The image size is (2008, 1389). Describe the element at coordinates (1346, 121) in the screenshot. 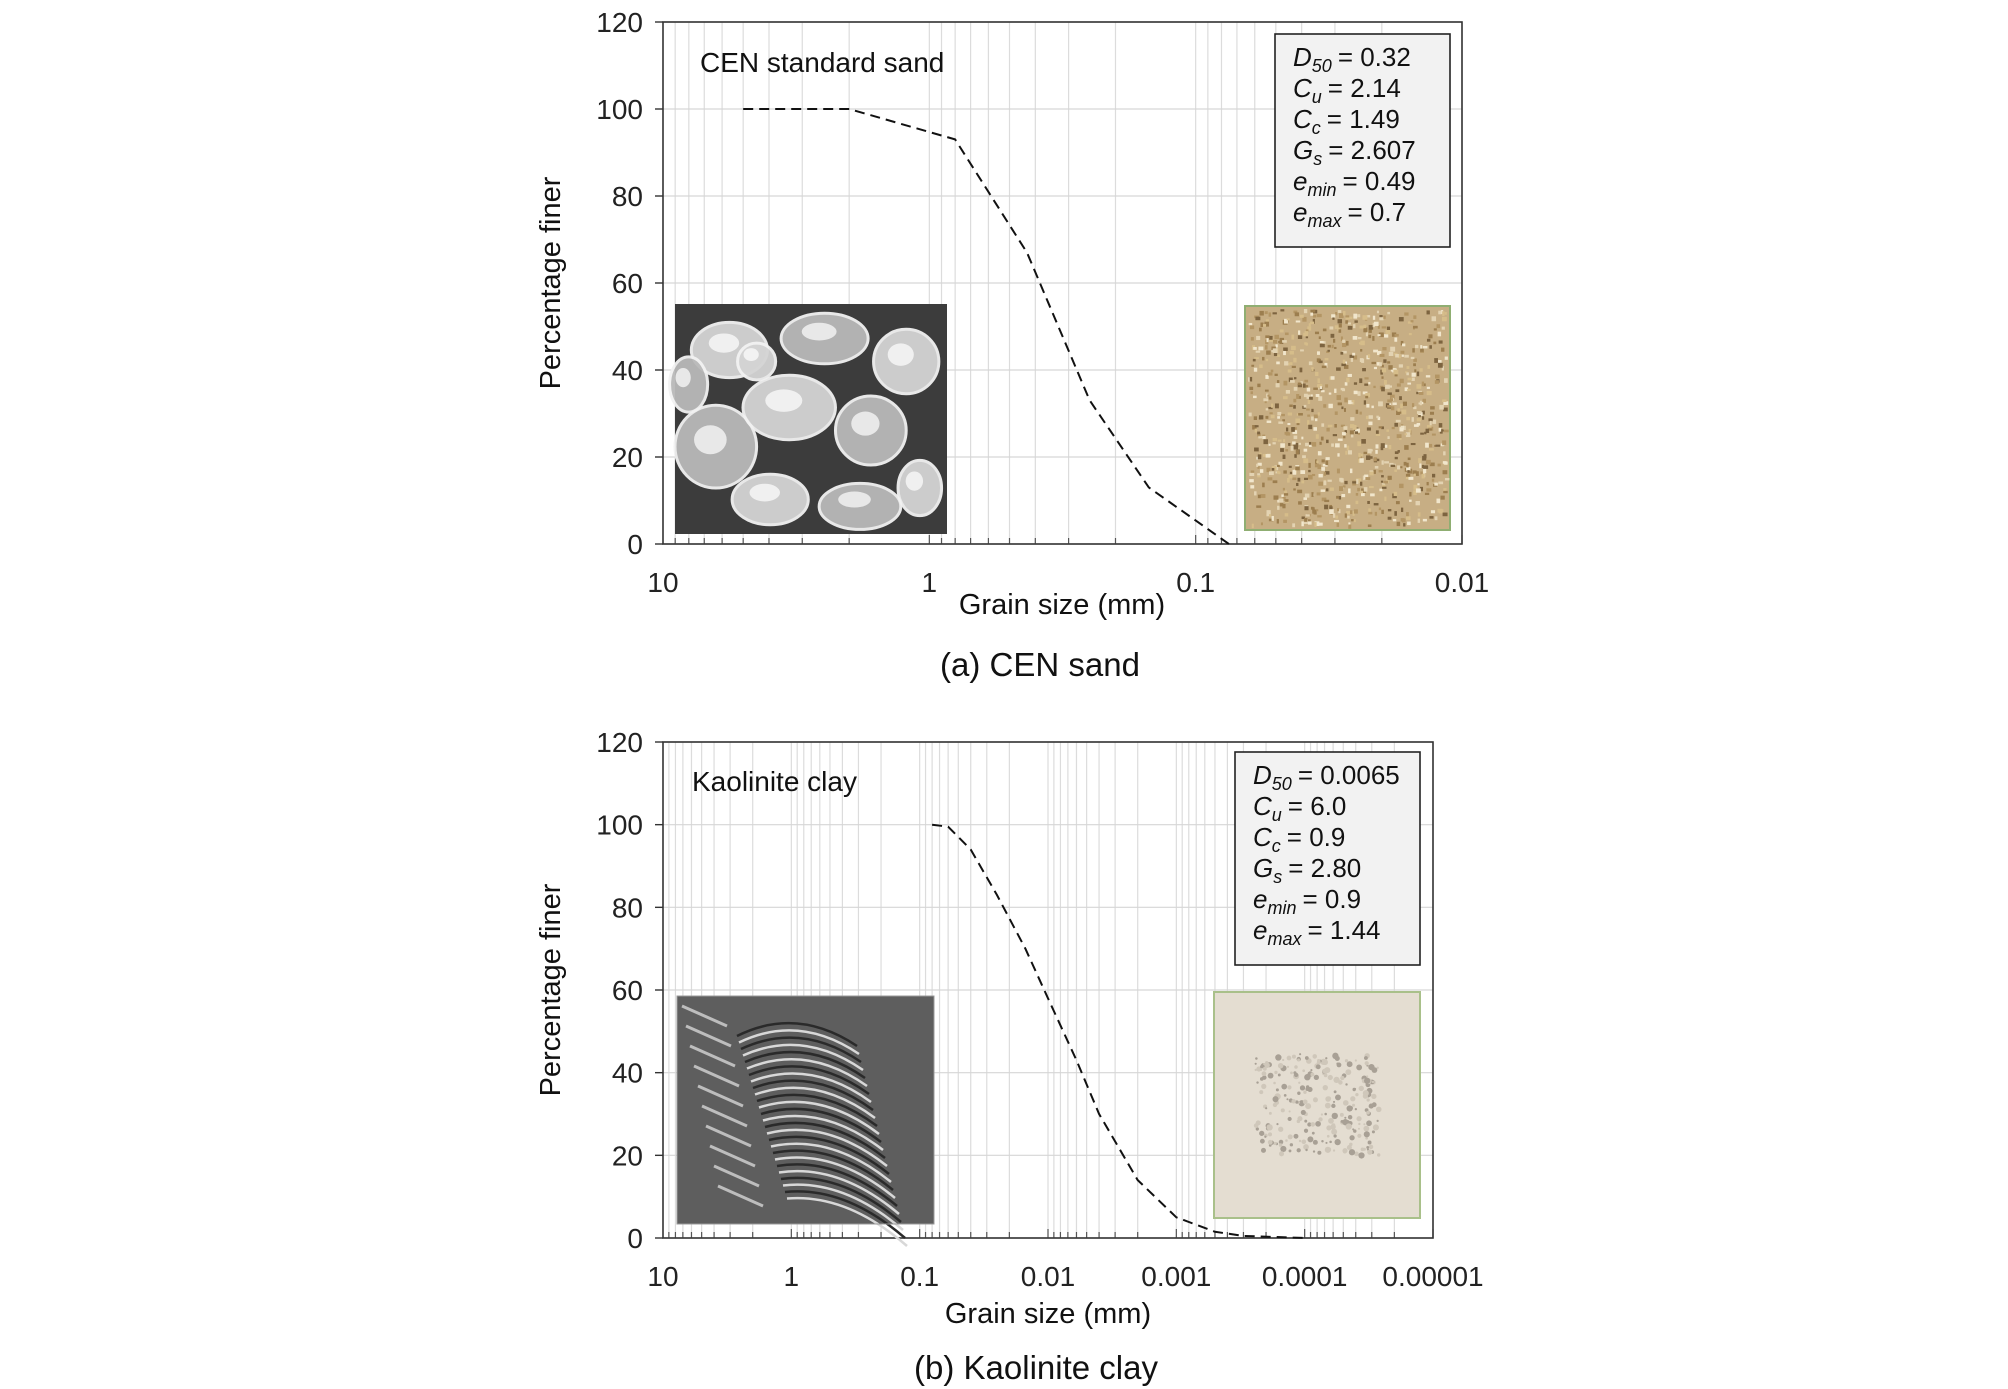

I see `property-c-c: Cc = 1.49` at that location.